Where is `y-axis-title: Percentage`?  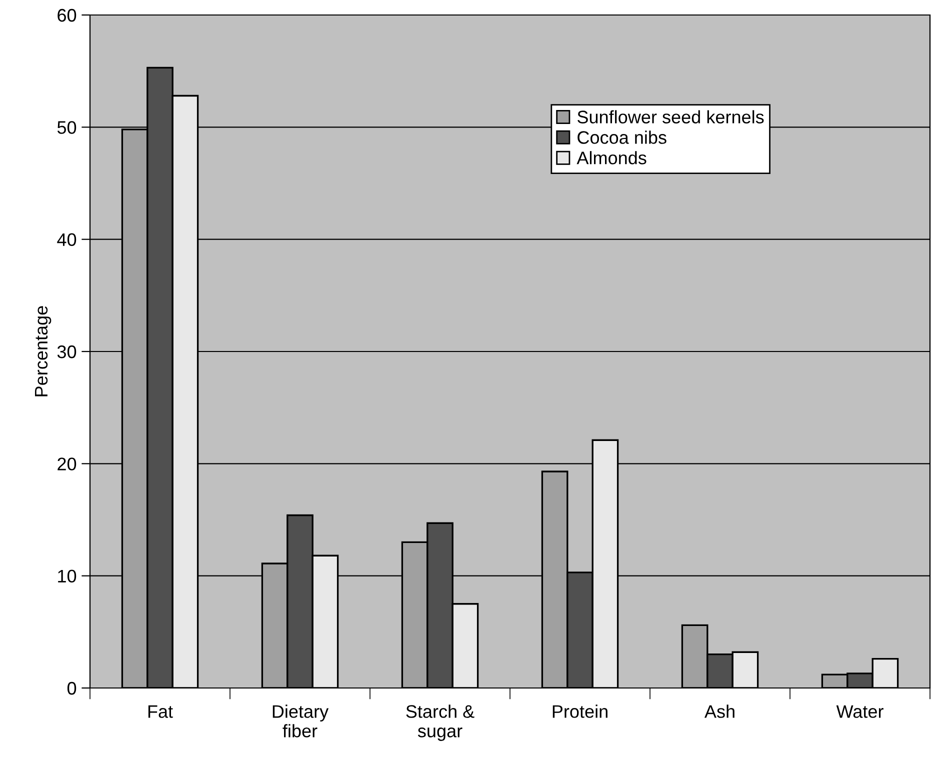 y-axis-title: Percentage is located at coordinates (43, 351).